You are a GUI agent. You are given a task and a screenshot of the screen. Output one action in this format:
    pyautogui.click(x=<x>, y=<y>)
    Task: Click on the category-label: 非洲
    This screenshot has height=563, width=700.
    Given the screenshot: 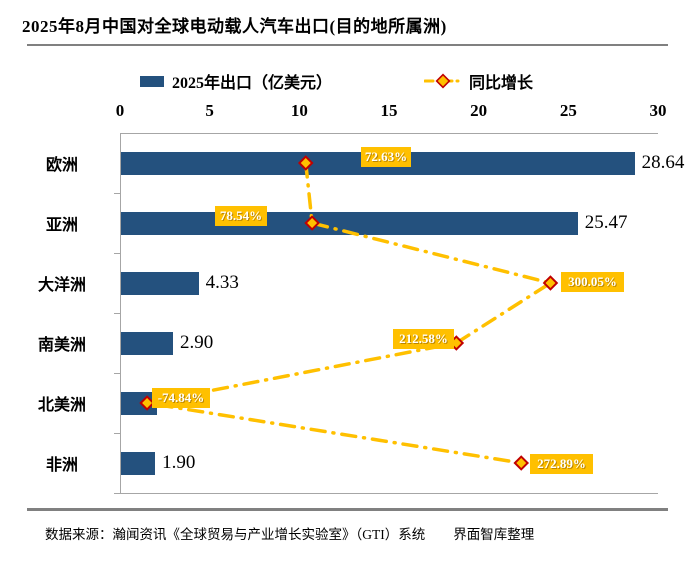 What is the action you would take?
    pyautogui.click(x=61, y=465)
    